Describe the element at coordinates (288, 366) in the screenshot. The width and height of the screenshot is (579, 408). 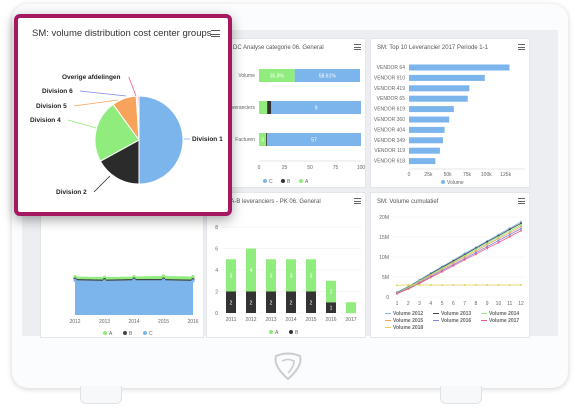
I see `brand-logo-icon` at that location.